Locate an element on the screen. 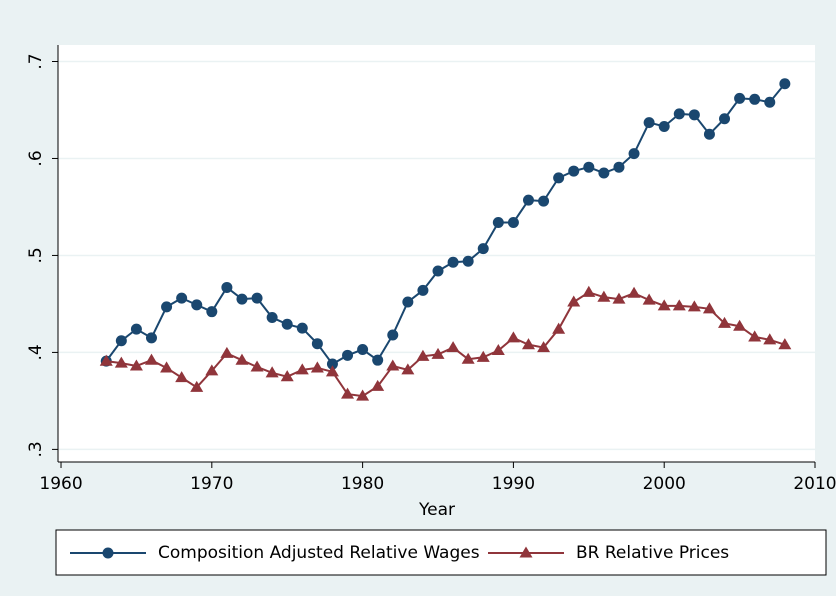 The height and width of the screenshot is (596, 836). x-tick-label: 1990 is located at coordinates (513, 484).